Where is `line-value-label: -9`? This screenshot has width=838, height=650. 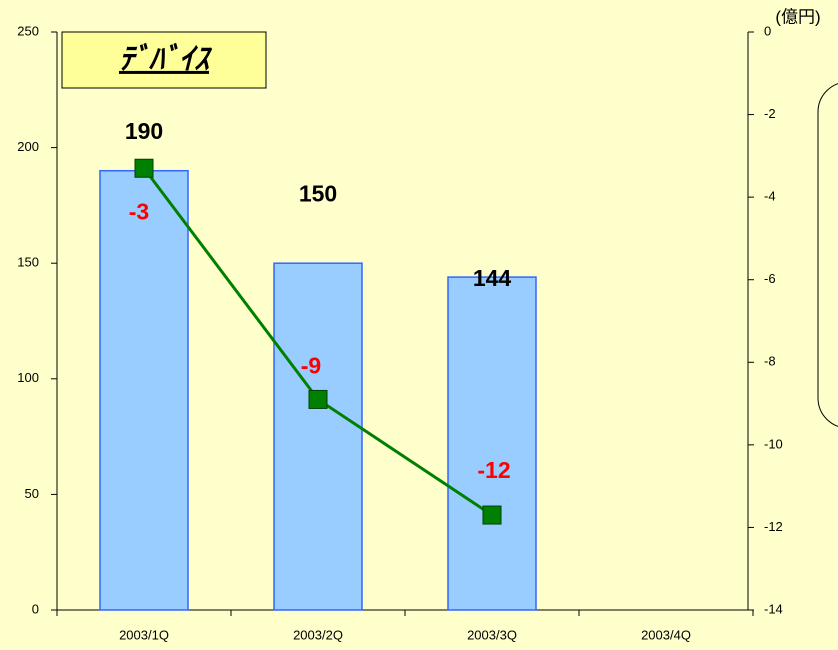 line-value-label: -9 is located at coordinates (311, 366).